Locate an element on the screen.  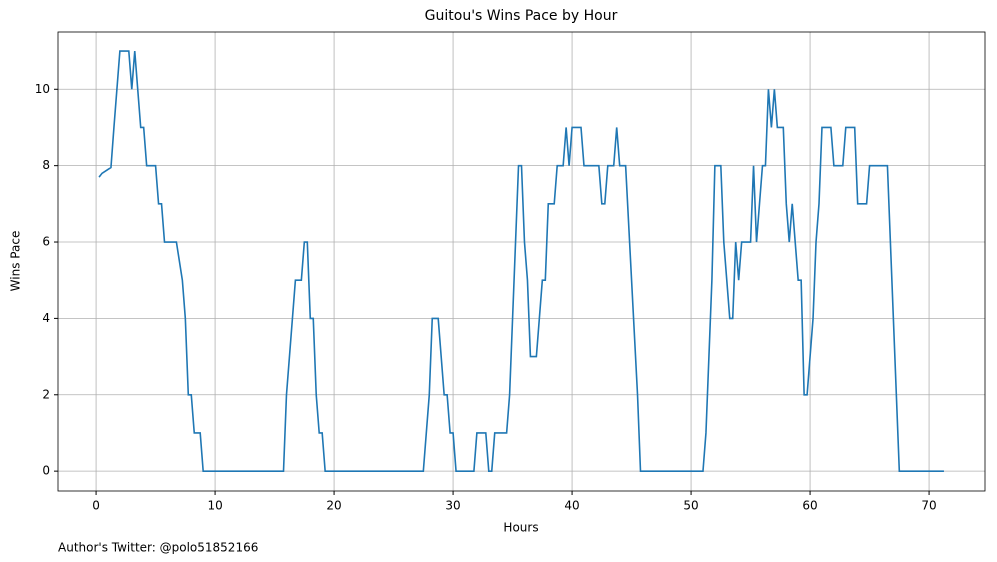
x-tick-label: 50 is located at coordinates (690, 506).